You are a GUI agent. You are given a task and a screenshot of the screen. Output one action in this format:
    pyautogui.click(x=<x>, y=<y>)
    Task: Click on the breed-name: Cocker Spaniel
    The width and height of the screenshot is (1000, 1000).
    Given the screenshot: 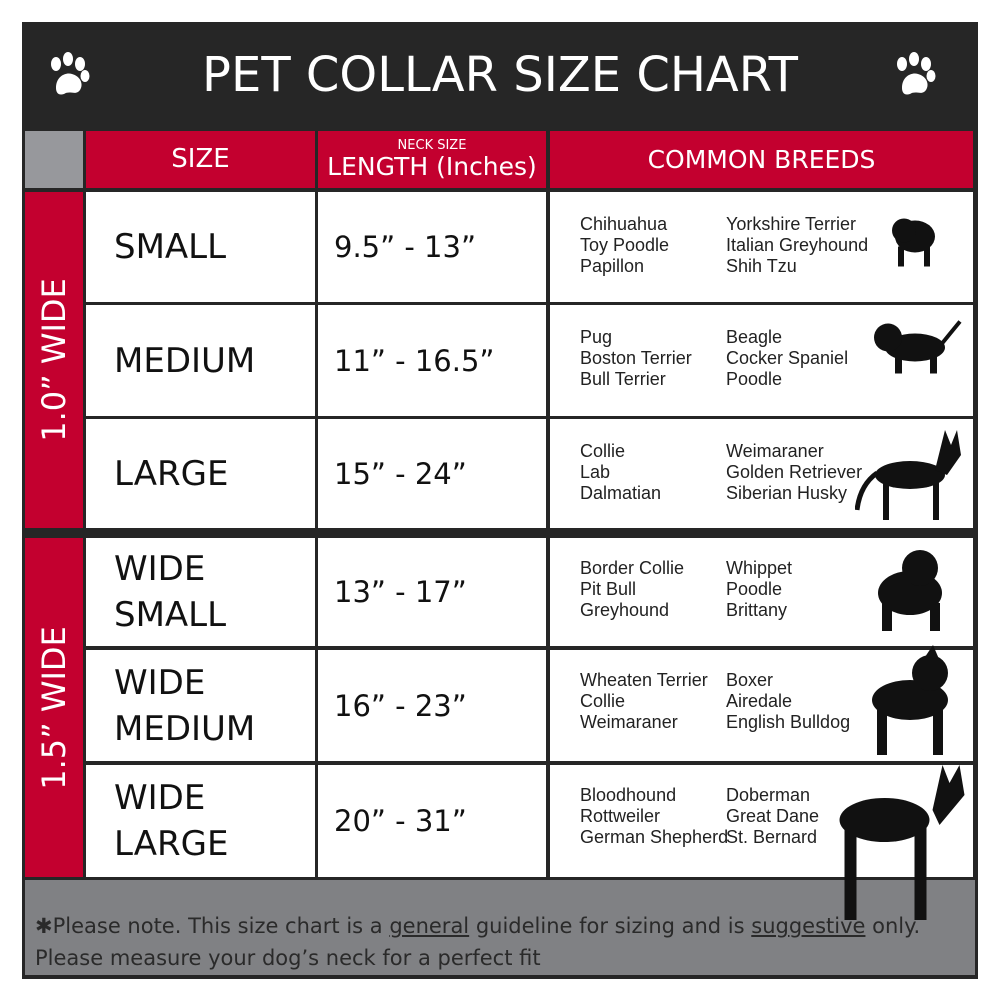 What is the action you would take?
    pyautogui.click(x=787, y=358)
    